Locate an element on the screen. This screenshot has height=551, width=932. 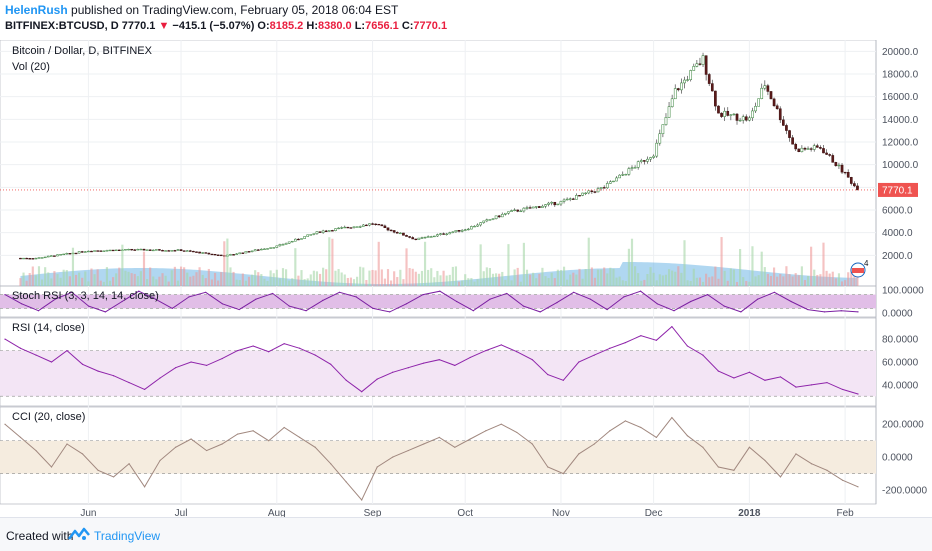
tradingview-brand-link: TradingView is located at coordinates (127, 536).